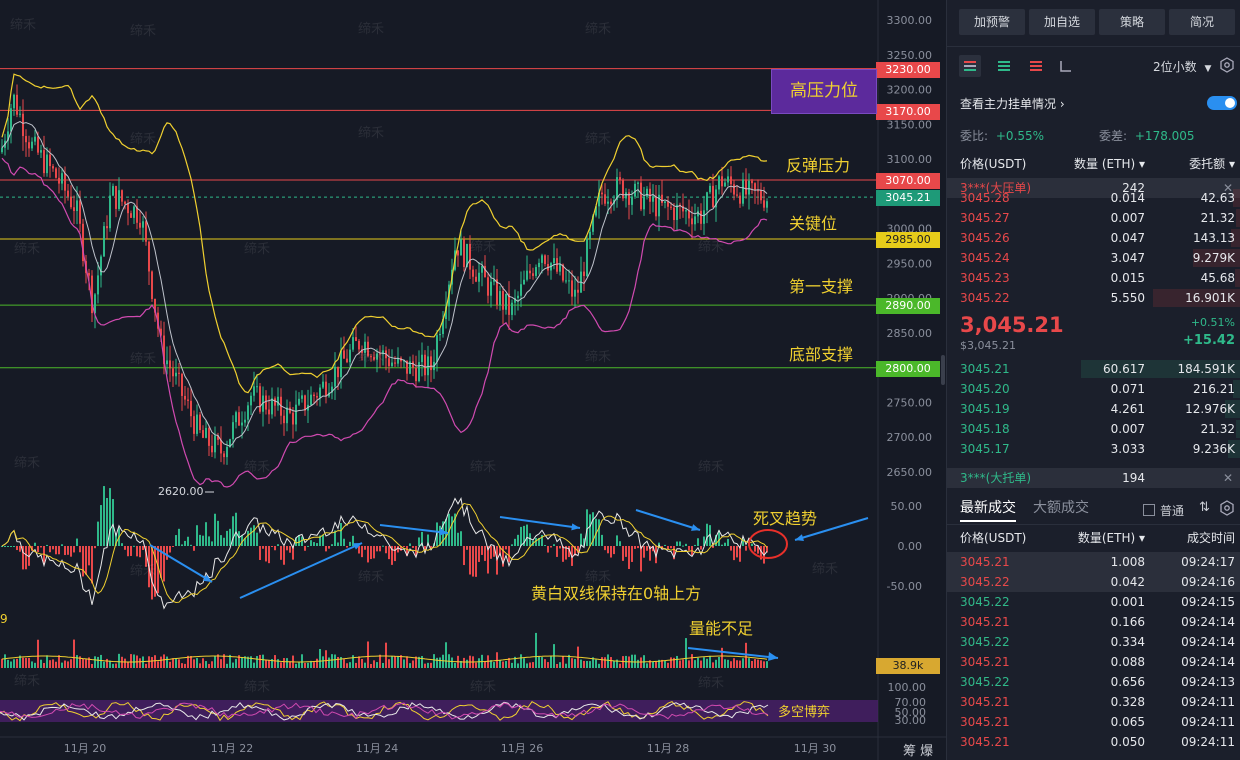 The width and height of the screenshot is (1240, 760). I want to click on level-tag-2890: 2890.00, so click(908, 306).